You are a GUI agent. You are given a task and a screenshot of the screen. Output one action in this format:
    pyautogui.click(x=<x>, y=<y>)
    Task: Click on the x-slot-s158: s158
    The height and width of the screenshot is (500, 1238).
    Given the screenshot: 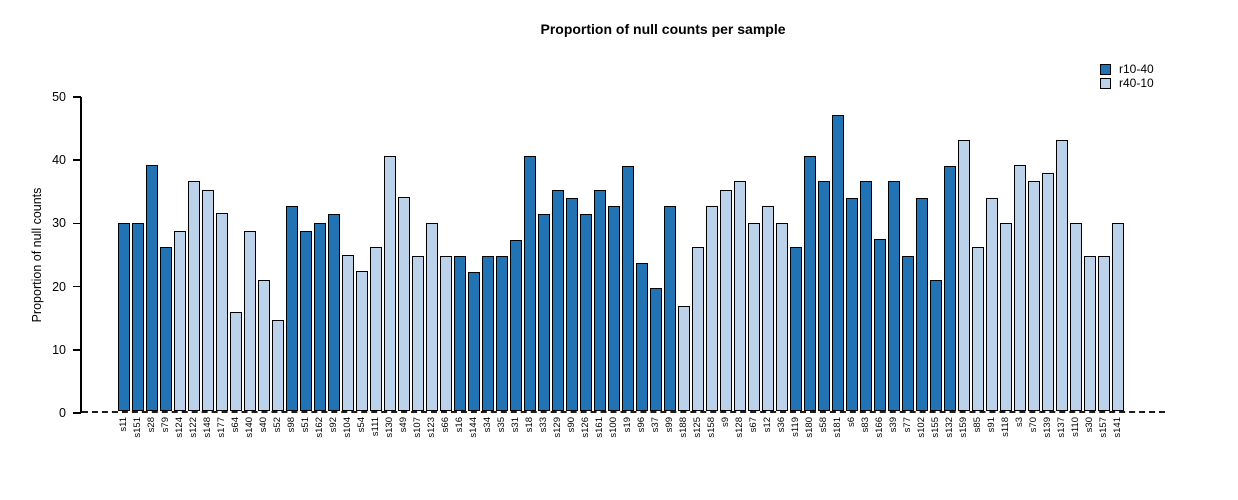 What is the action you would take?
    pyautogui.click(x=712, y=441)
    